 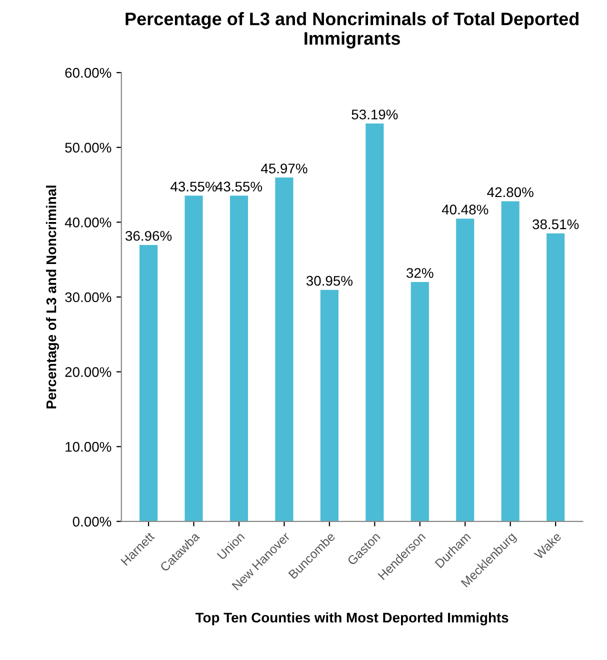 I want to click on y-tick-label: 60.00%, so click(x=88, y=73).